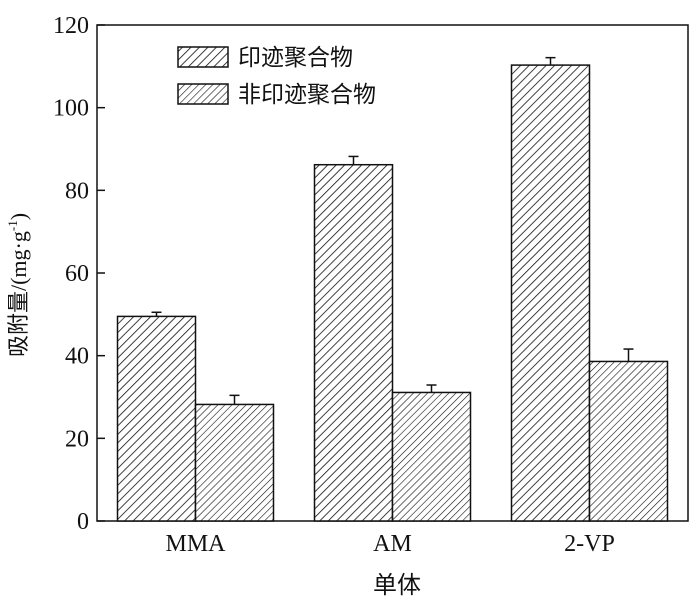 The width and height of the screenshot is (700, 601). What do you see at coordinates (392, 544) in the screenshot?
I see `x-tick-label: AM` at bounding box center [392, 544].